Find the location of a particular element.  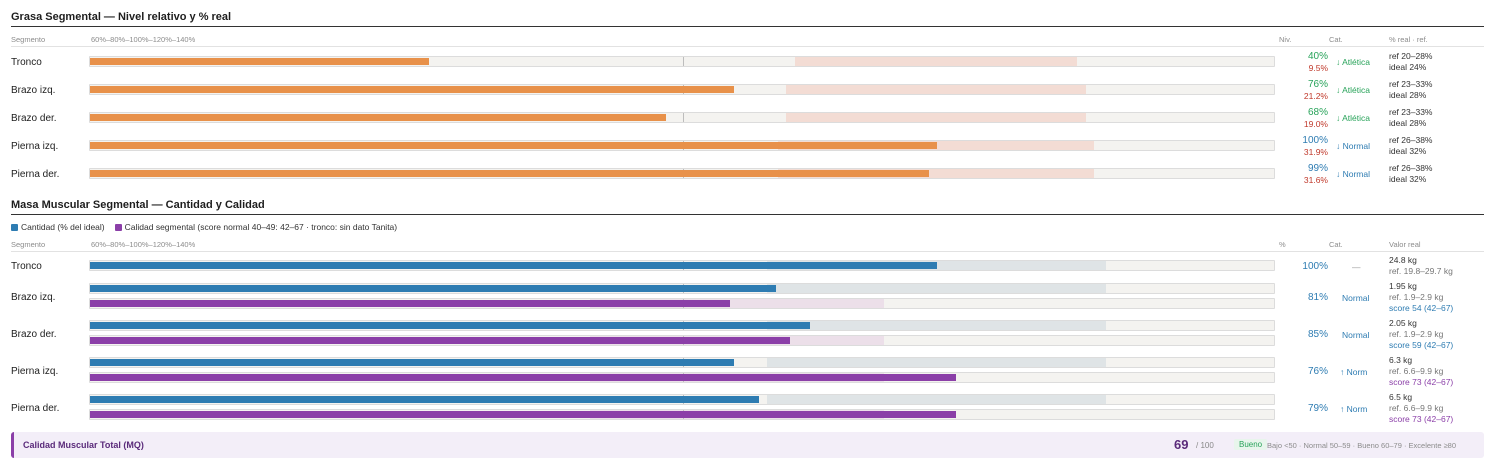

fat-reference: ref 20–28% ideal 24% is located at coordinates (1410, 62).